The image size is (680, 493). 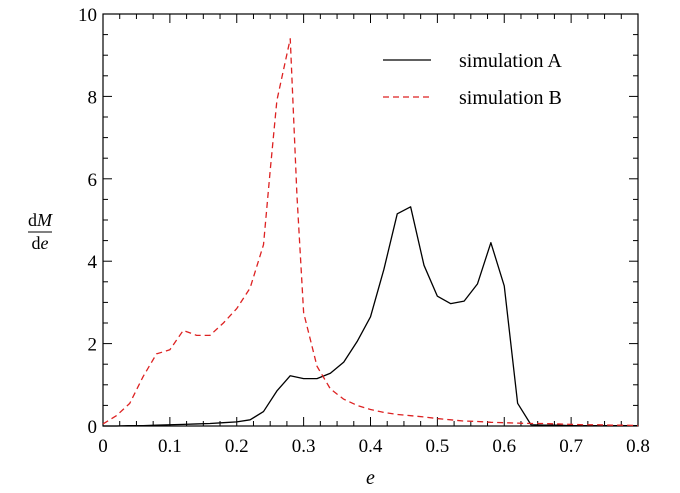 What do you see at coordinates (32, 220) in the screenshot?
I see `y-label-num-prefix: d` at bounding box center [32, 220].